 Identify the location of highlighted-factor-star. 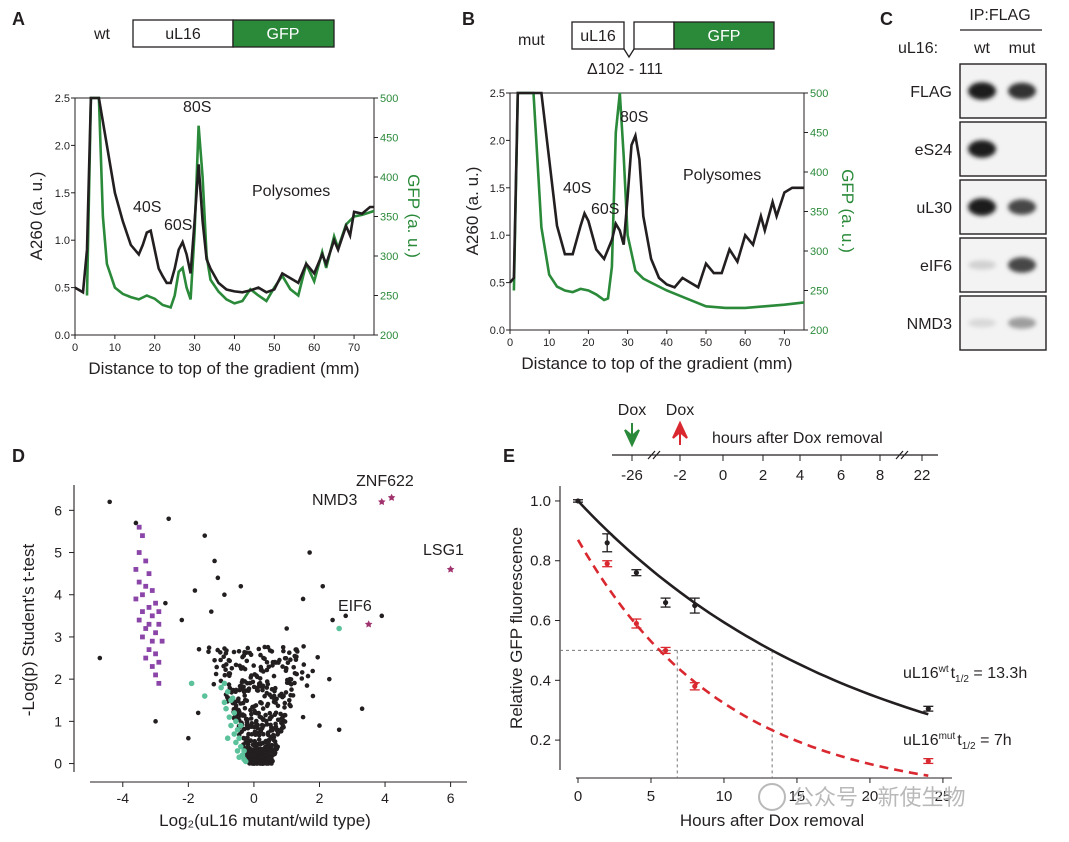
(450, 569).